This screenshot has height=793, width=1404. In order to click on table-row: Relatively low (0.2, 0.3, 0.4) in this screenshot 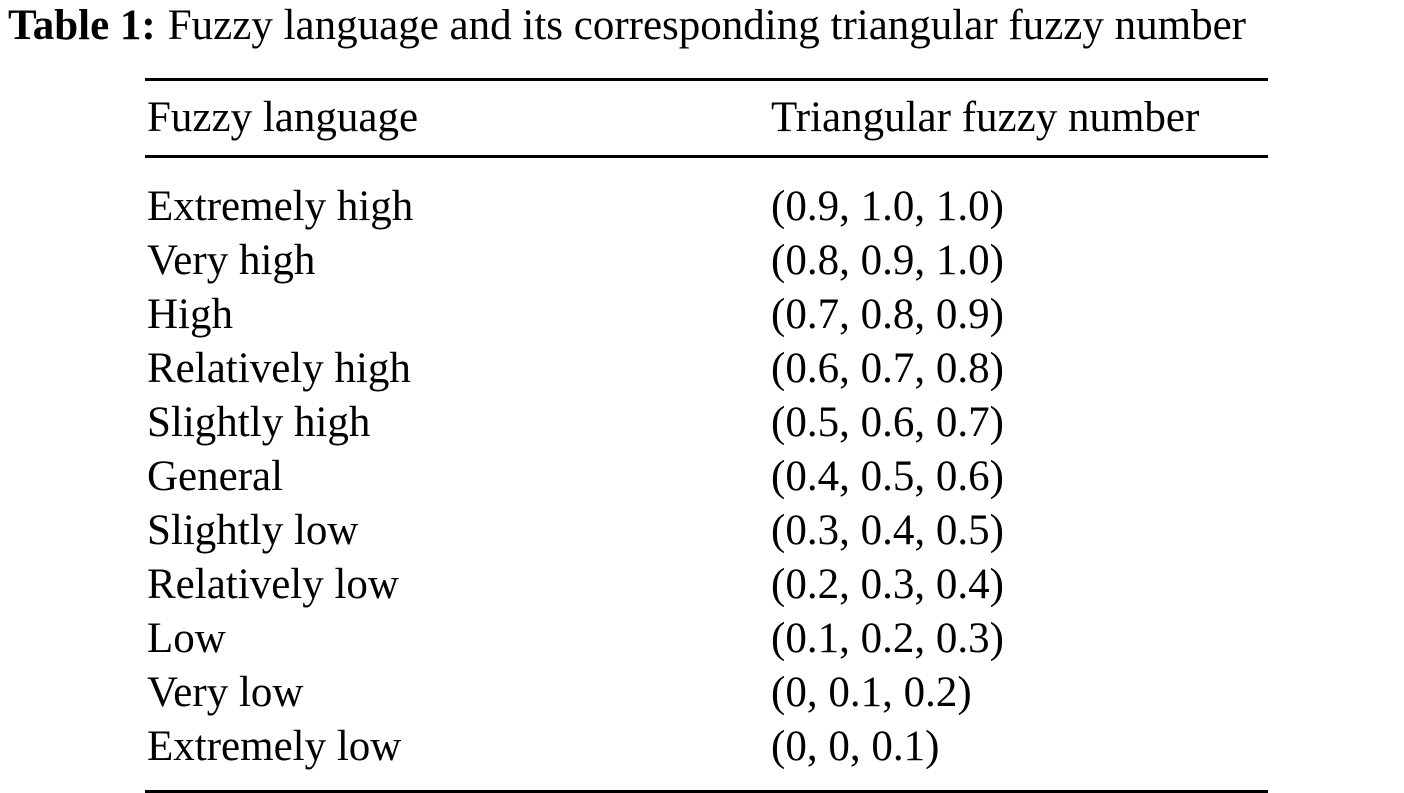, I will do `click(706, 585)`.